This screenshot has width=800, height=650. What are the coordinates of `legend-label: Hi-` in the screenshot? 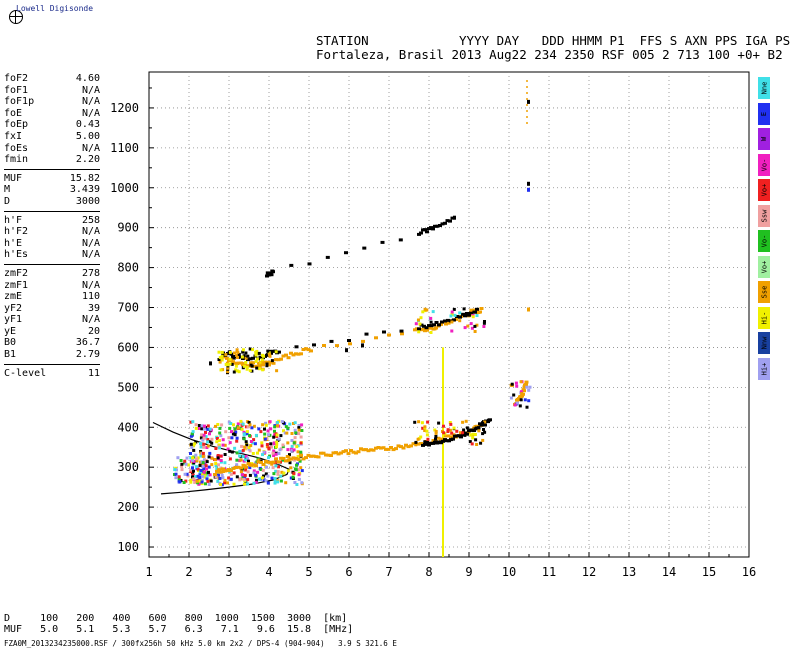 It's located at (764, 317).